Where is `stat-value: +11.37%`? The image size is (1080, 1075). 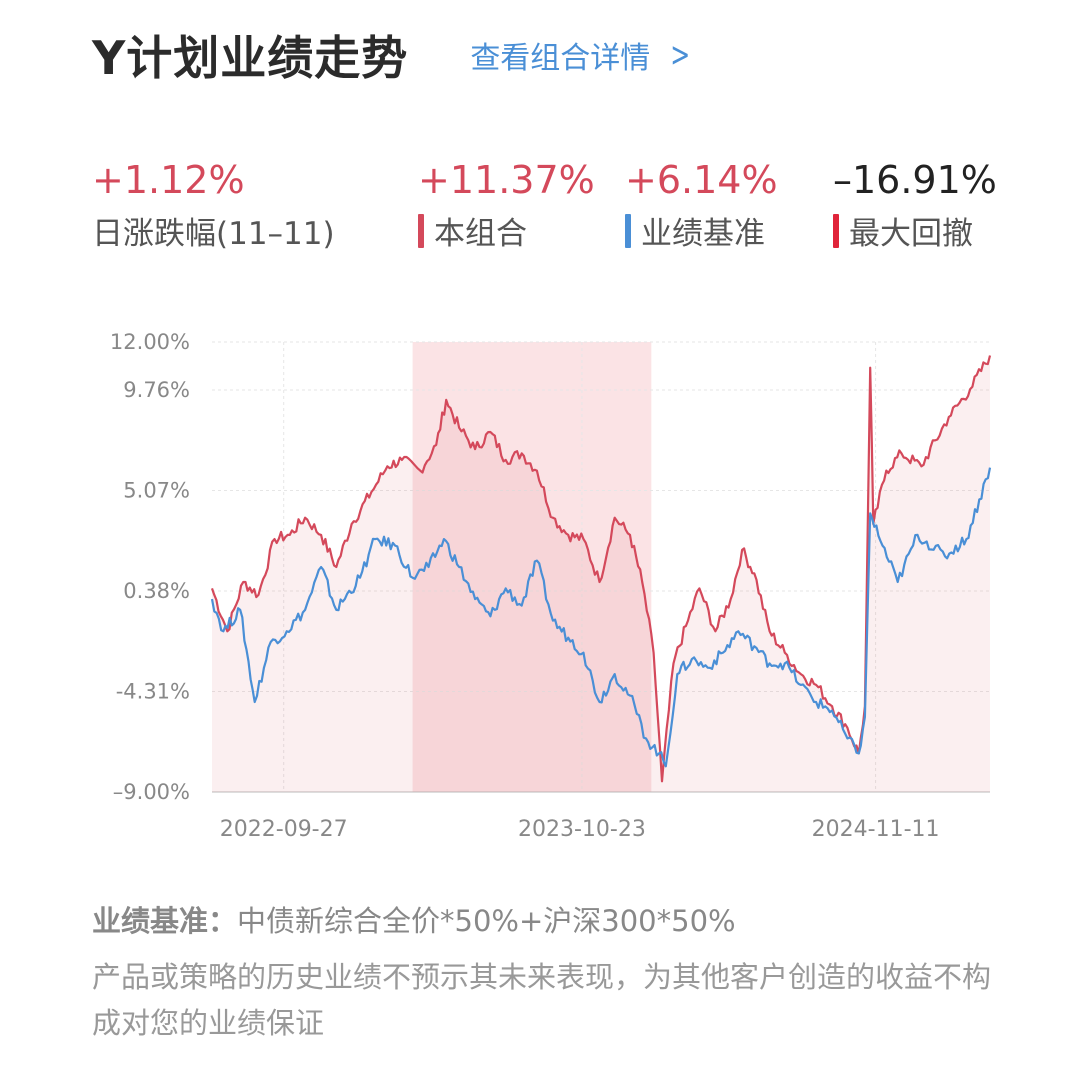 stat-value: +11.37% is located at coordinates (506, 180).